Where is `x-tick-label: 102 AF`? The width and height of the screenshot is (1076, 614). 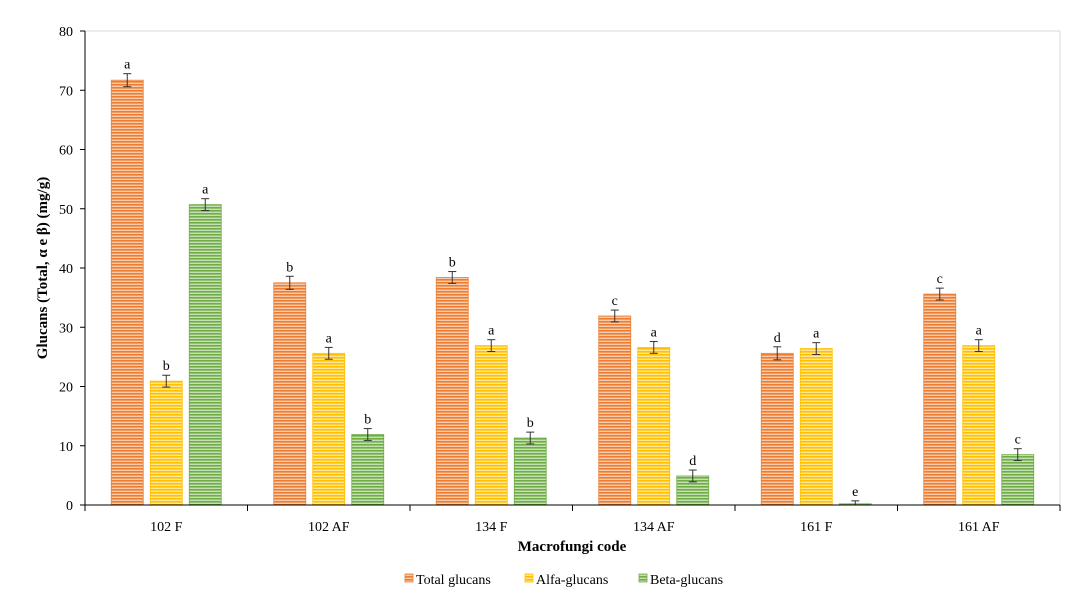 x-tick-label: 102 AF is located at coordinates (329, 527).